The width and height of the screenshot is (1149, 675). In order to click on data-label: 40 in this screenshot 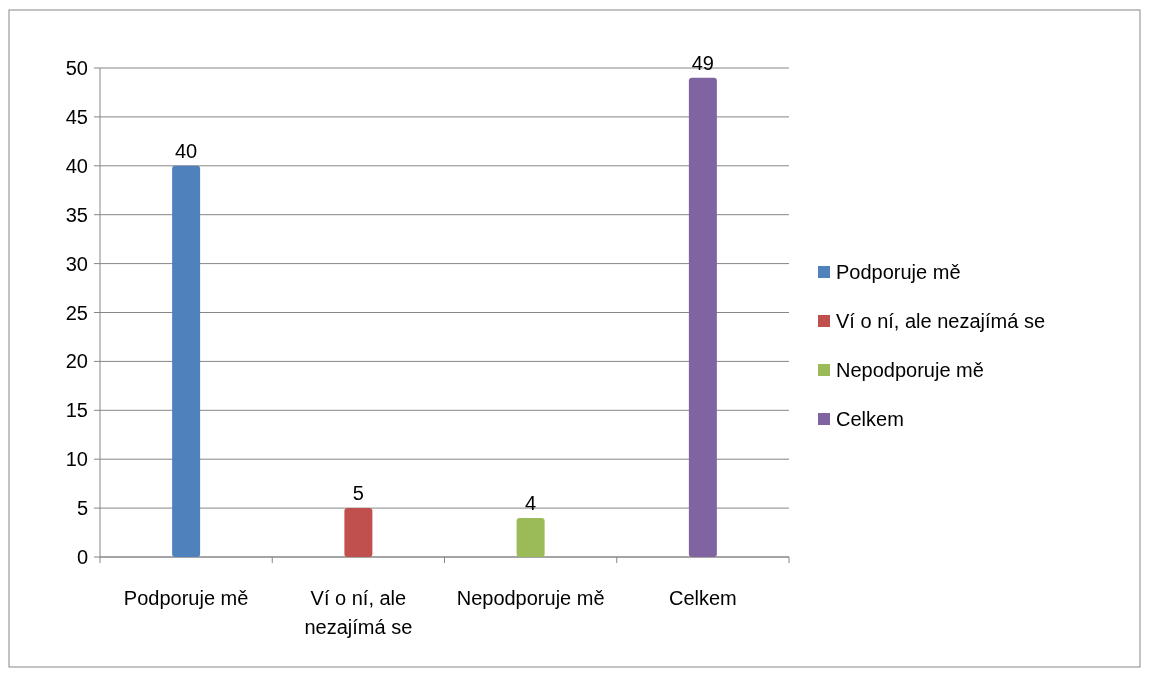, I will do `click(186, 150)`.